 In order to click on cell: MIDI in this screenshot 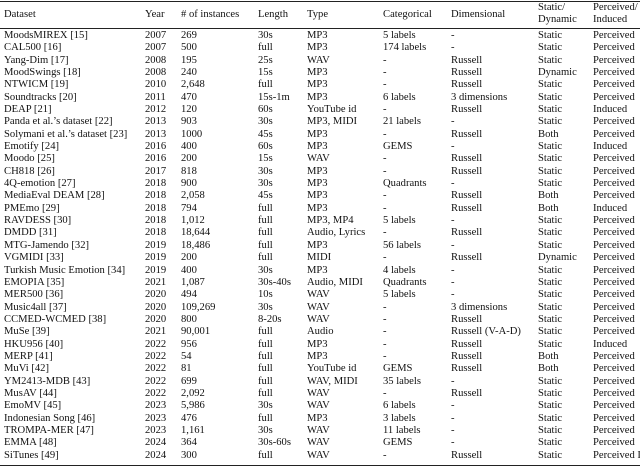, I will do `click(319, 258)`.